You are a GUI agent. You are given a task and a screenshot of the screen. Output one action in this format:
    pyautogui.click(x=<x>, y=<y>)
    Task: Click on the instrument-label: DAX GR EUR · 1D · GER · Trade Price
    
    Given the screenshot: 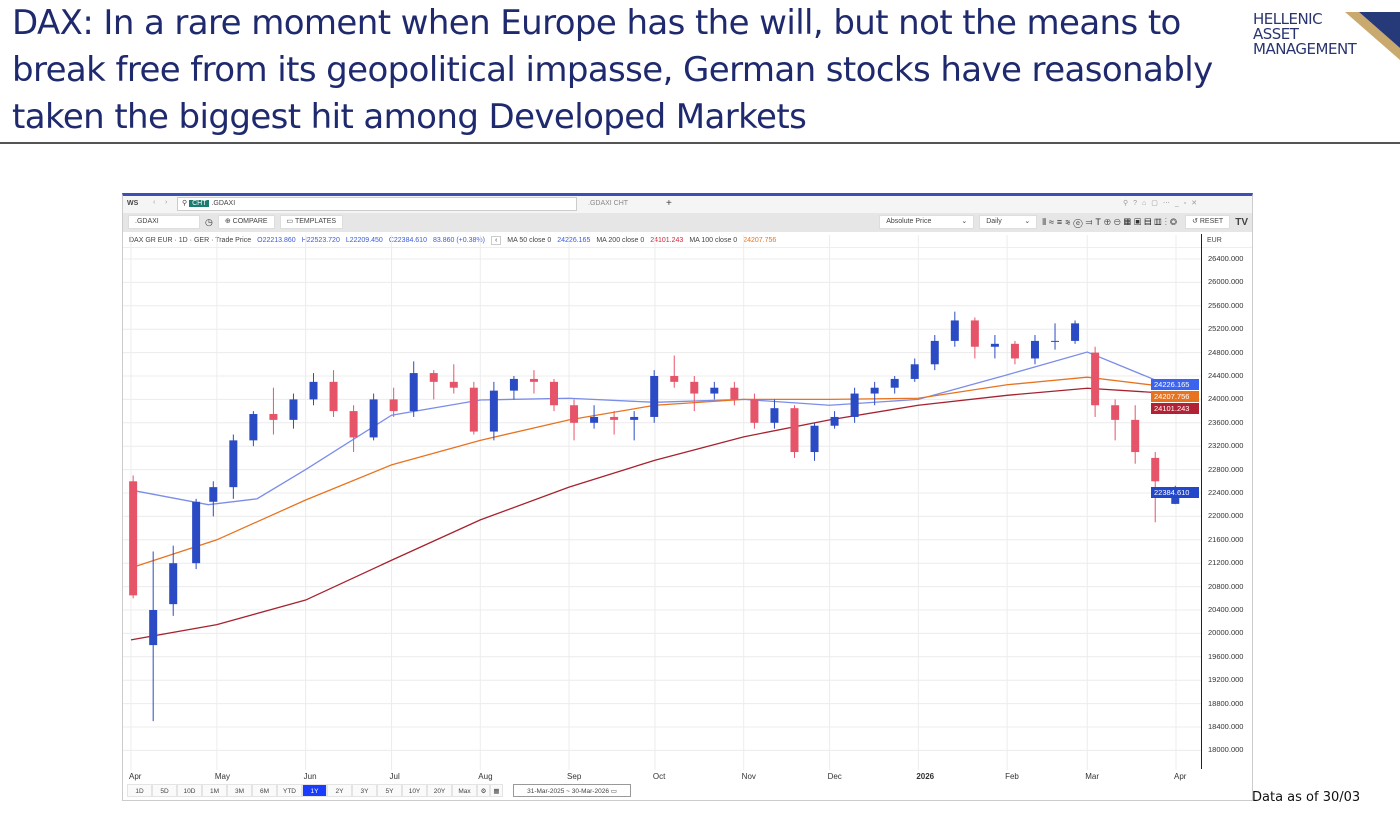 What is the action you would take?
    pyautogui.click(x=190, y=240)
    